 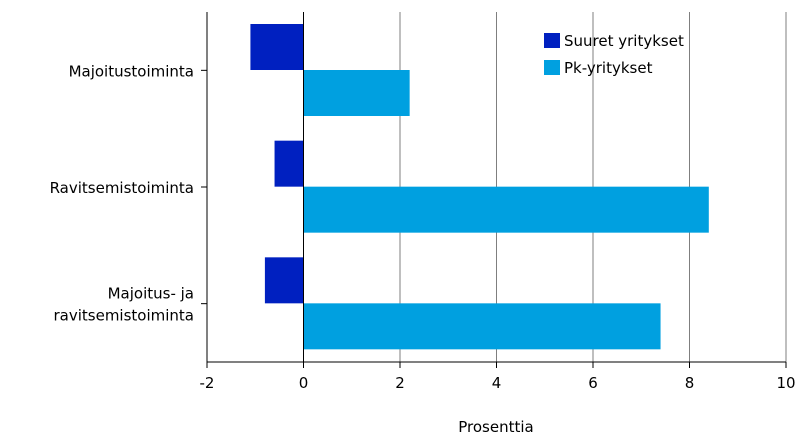 What do you see at coordinates (593, 383) in the screenshot?
I see `x-tick-label: 6` at bounding box center [593, 383].